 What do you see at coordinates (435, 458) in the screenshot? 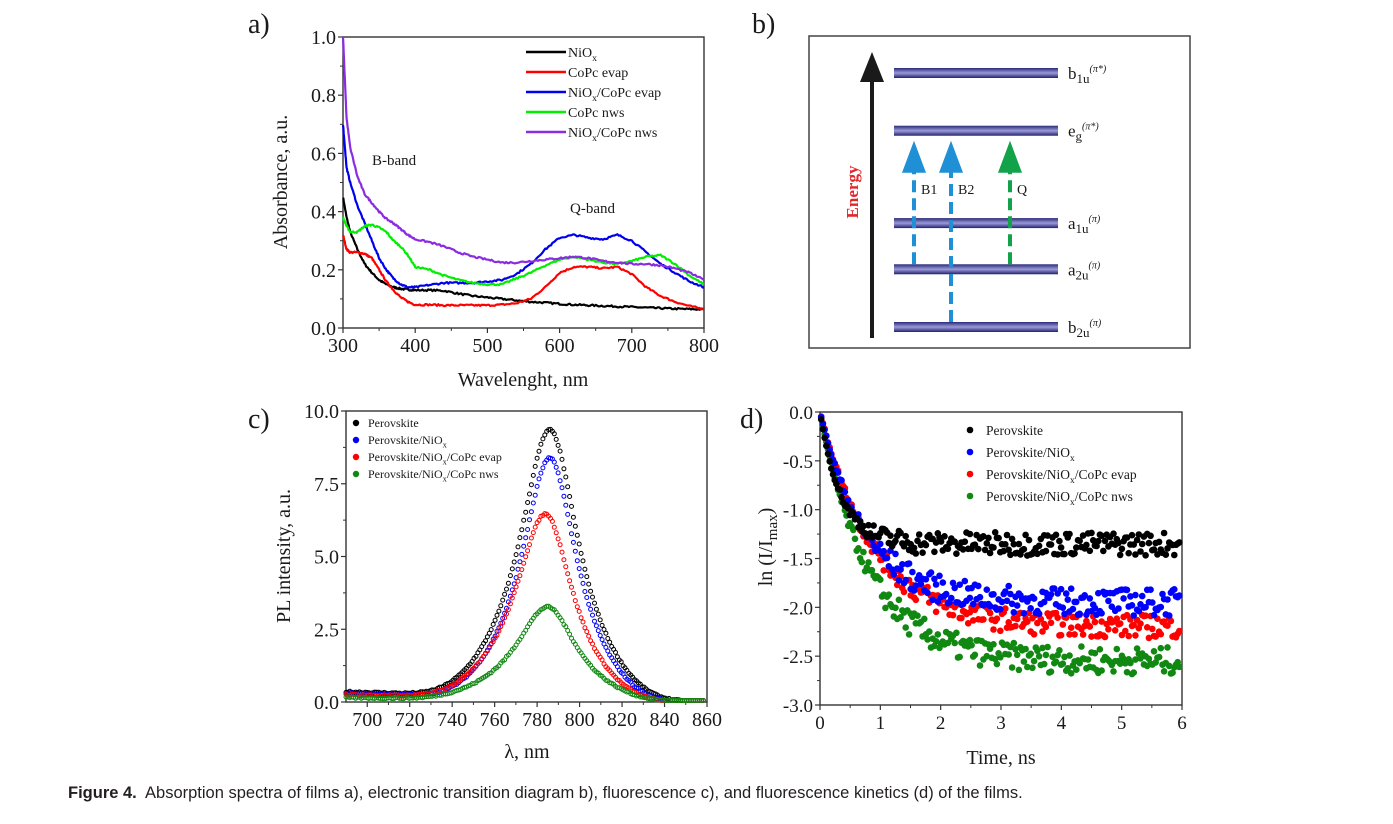
I see `legend-label: Perovskite/NiOx/CoPc evap` at bounding box center [435, 458].